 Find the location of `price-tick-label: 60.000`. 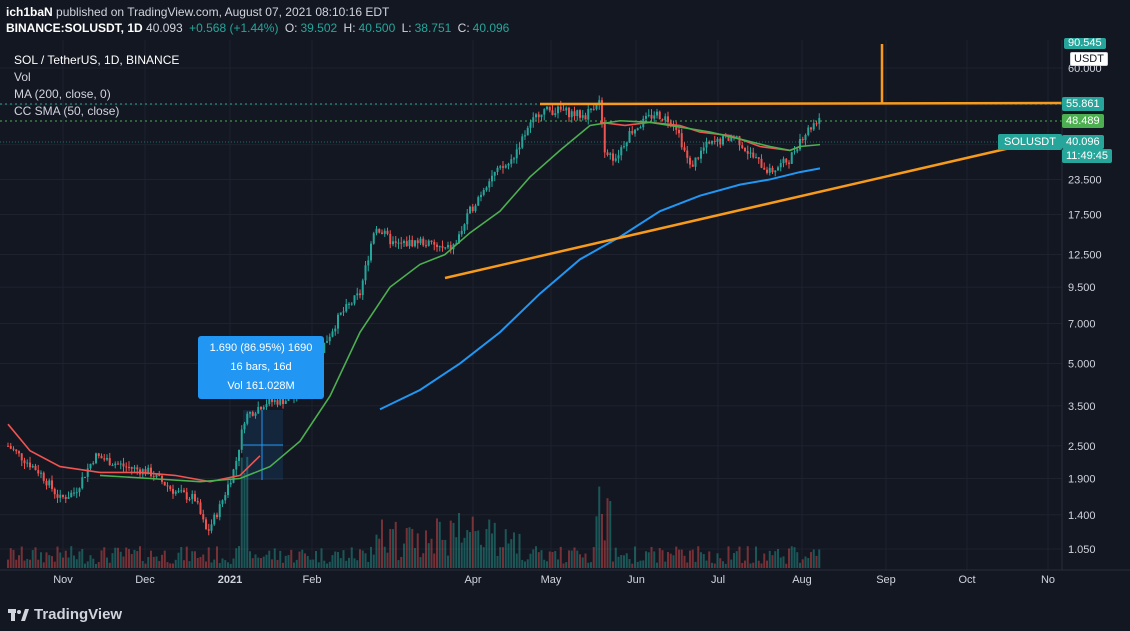

price-tick-label: 60.000 is located at coordinates (1085, 69).